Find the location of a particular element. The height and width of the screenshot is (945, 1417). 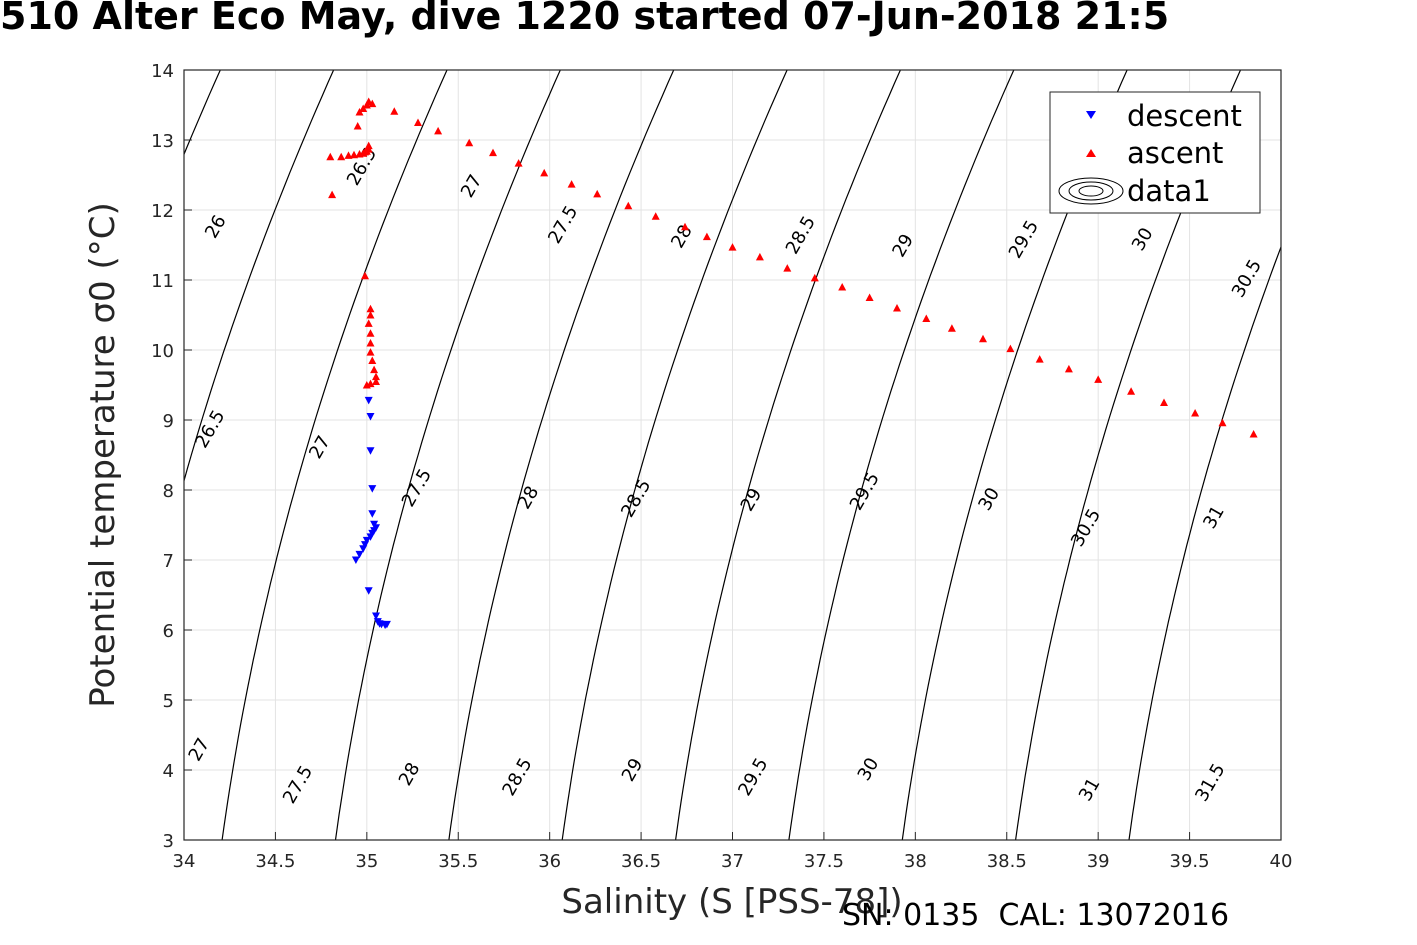

x-axis-ticks: 34 34.5 35 35.5 36 36.5 37 37.5 38 38.5 39 39.5 40 is located at coordinates (733, 852).